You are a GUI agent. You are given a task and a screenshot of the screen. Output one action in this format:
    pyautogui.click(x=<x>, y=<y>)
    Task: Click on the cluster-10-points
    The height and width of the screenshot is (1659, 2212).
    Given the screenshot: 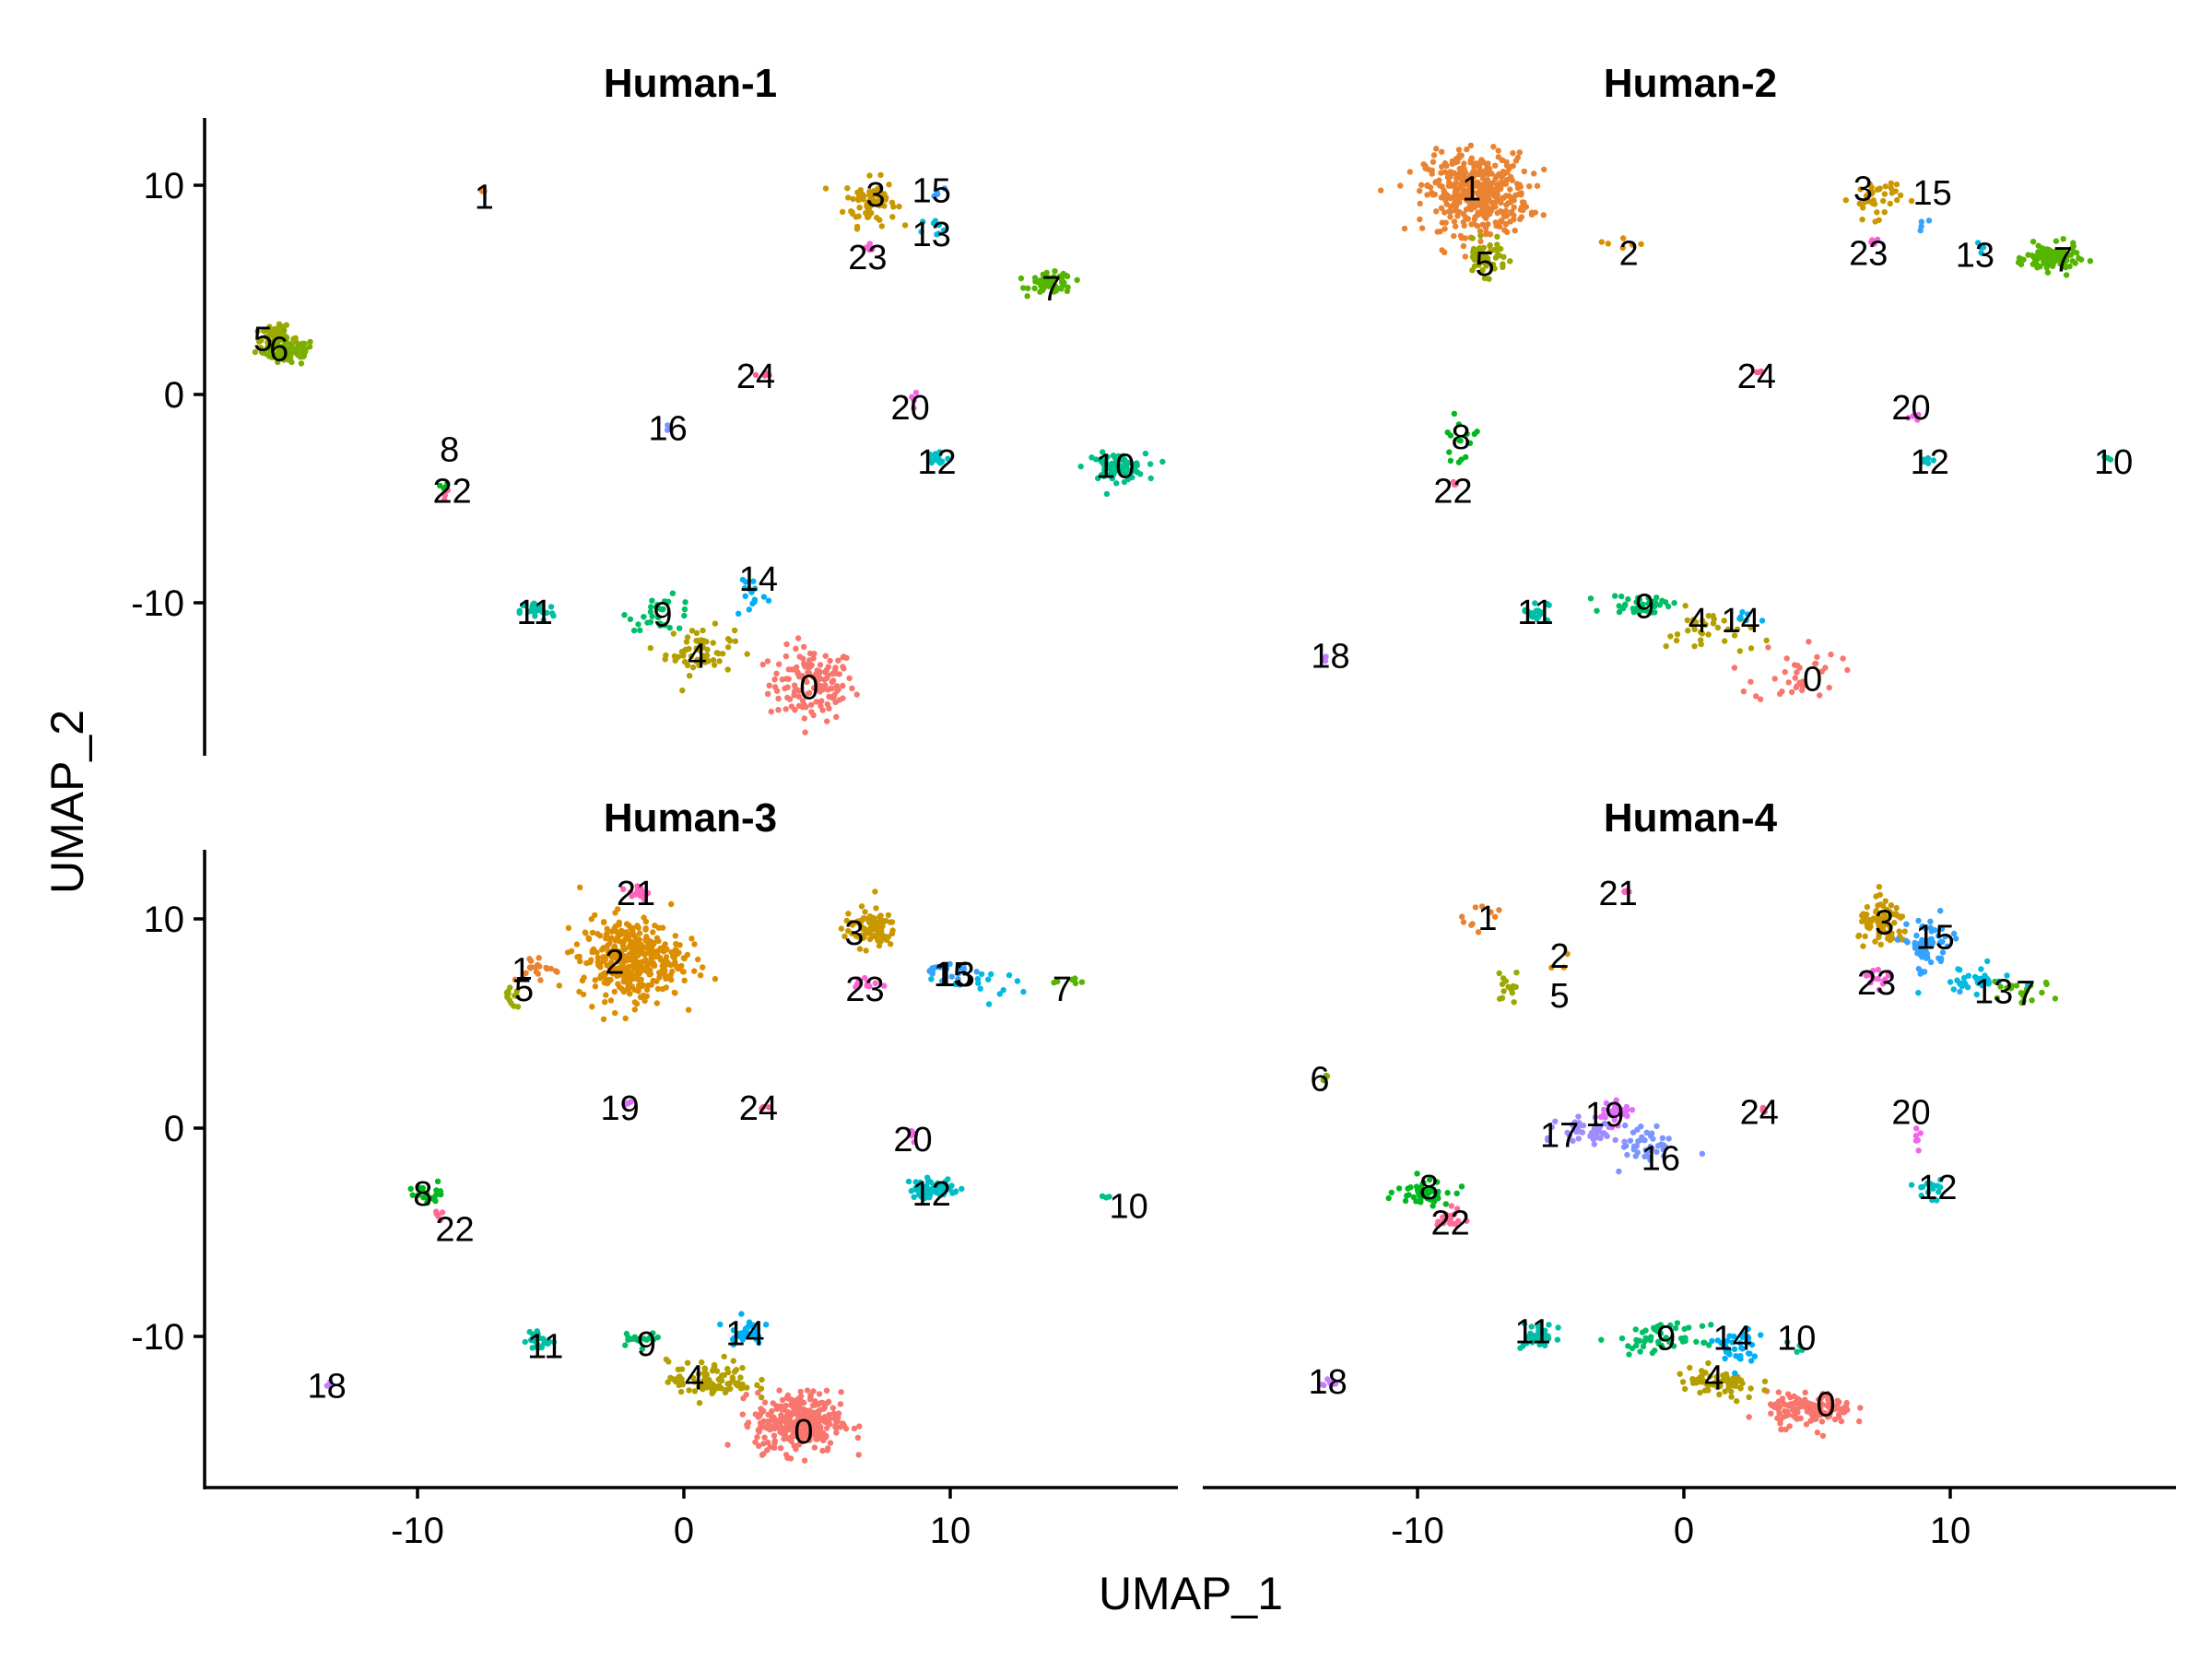 What is the action you would take?
    pyautogui.click(x=1121, y=473)
    